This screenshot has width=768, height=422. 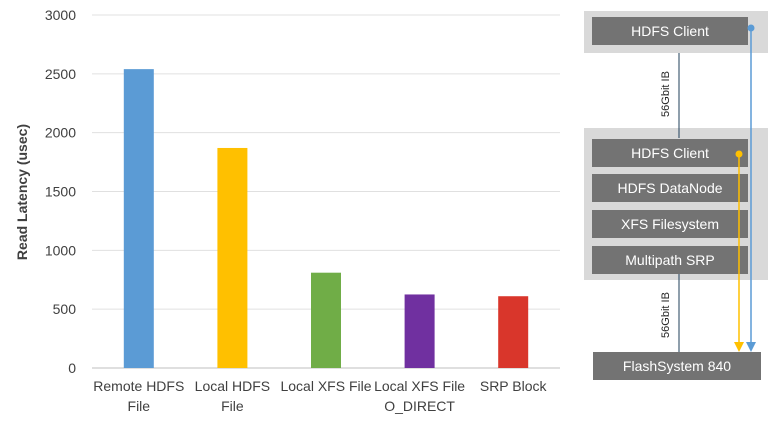 What do you see at coordinates (670, 260) in the screenshot?
I see `stack-multipath-srp-box: Multipath SRP` at bounding box center [670, 260].